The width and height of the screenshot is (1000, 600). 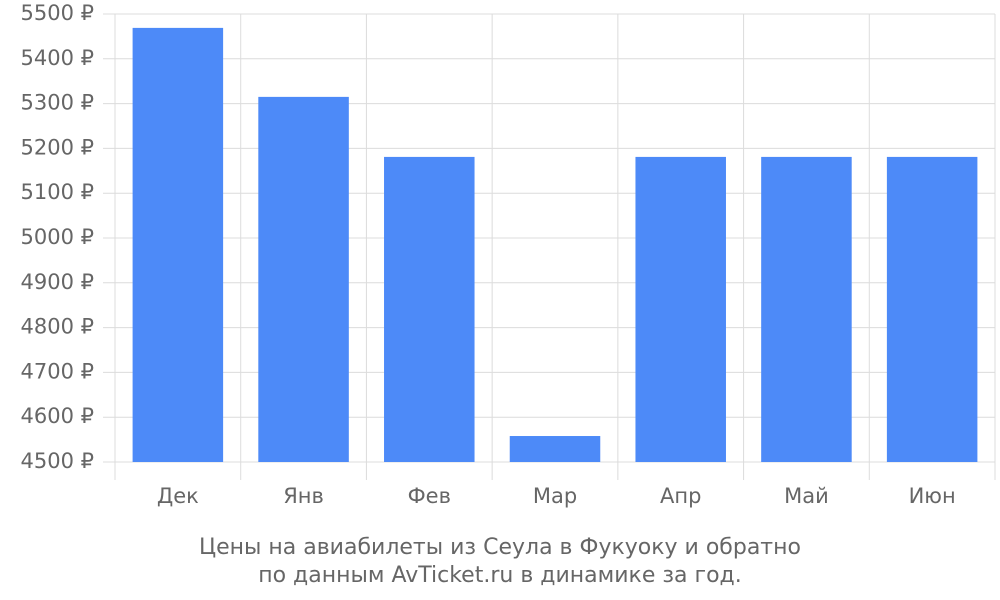 I want to click on y-tick-label: 5000 ₽, so click(x=57, y=237).